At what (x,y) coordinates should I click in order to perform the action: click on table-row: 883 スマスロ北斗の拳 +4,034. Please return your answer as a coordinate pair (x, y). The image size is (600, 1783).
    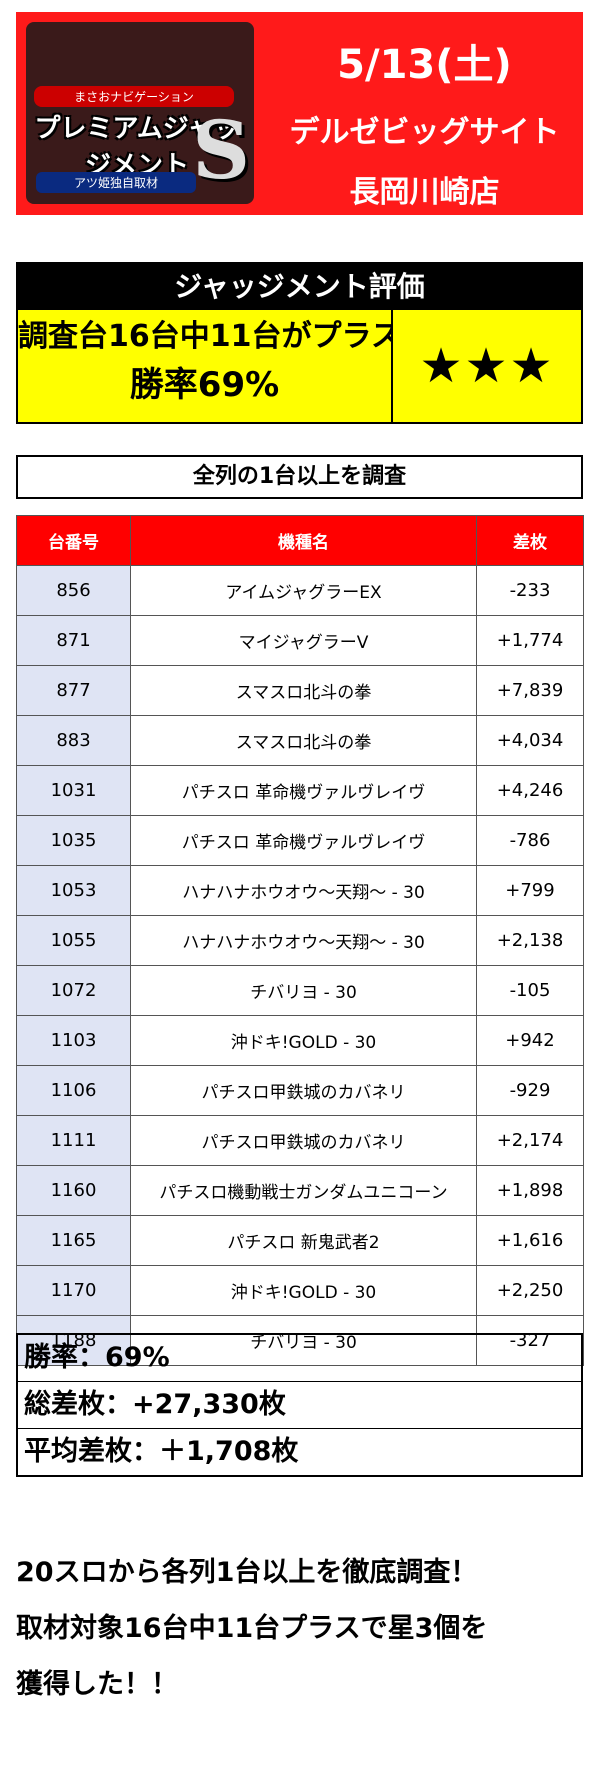
    Looking at the image, I should click on (300, 740).